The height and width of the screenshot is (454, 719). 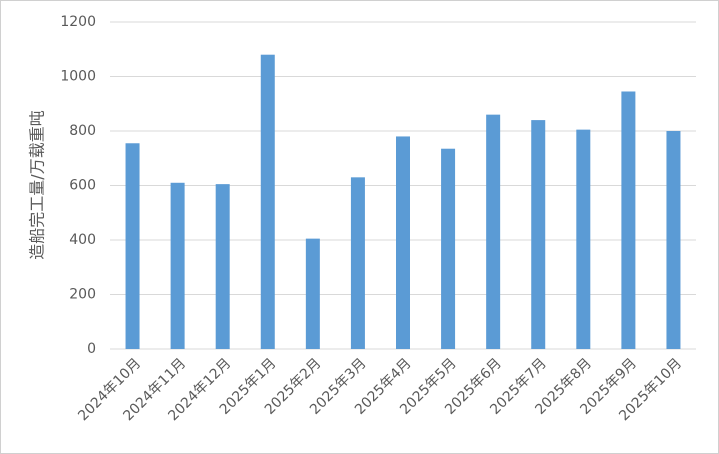 What do you see at coordinates (78, 22) in the screenshot?
I see `y-tick-label: 1200` at bounding box center [78, 22].